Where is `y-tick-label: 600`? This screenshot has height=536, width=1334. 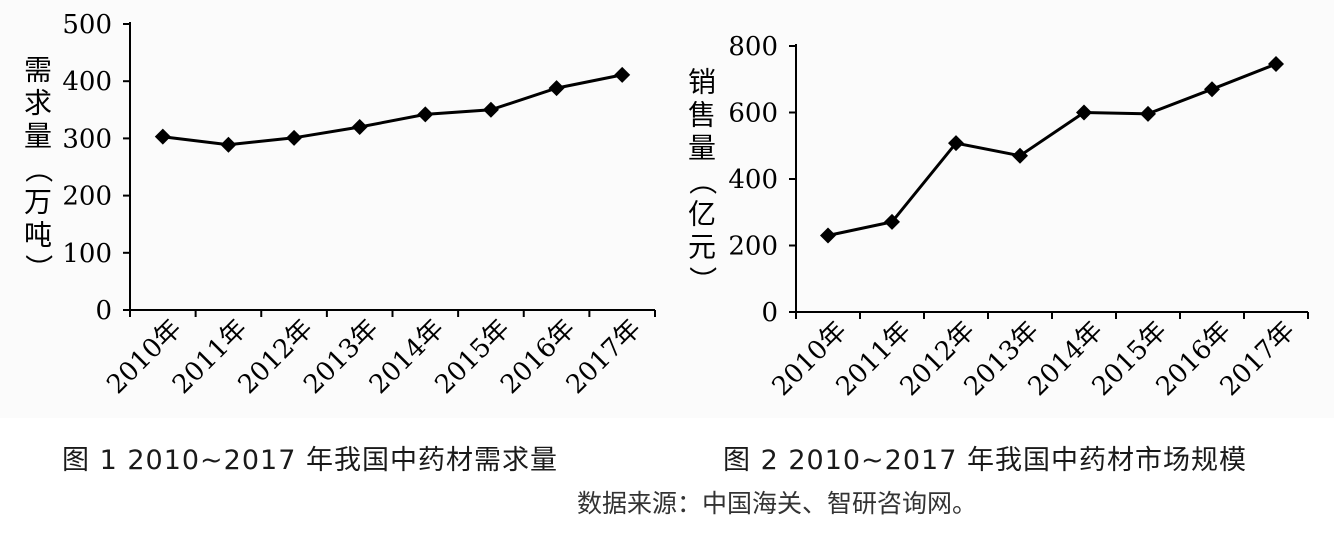 y-tick-label: 600 is located at coordinates (753, 114).